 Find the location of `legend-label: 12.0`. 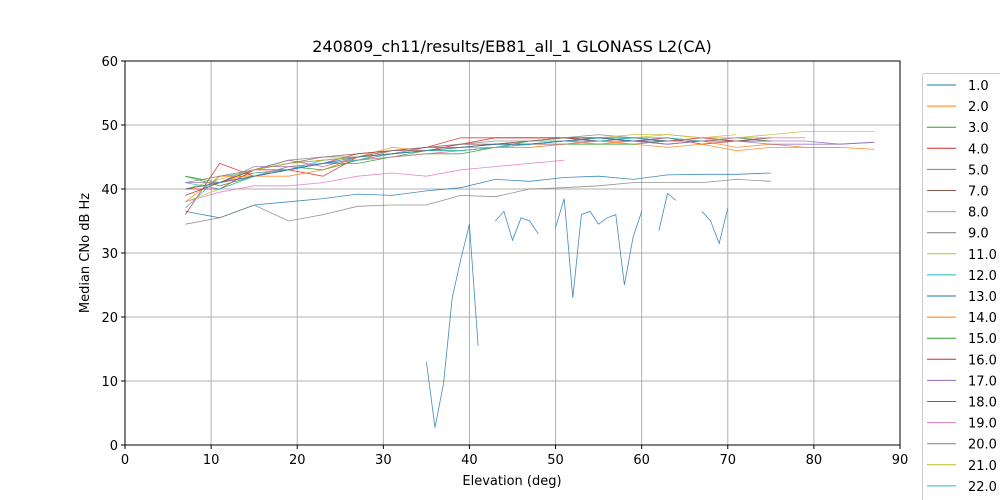

legend-label: 12.0 is located at coordinates (982, 276).